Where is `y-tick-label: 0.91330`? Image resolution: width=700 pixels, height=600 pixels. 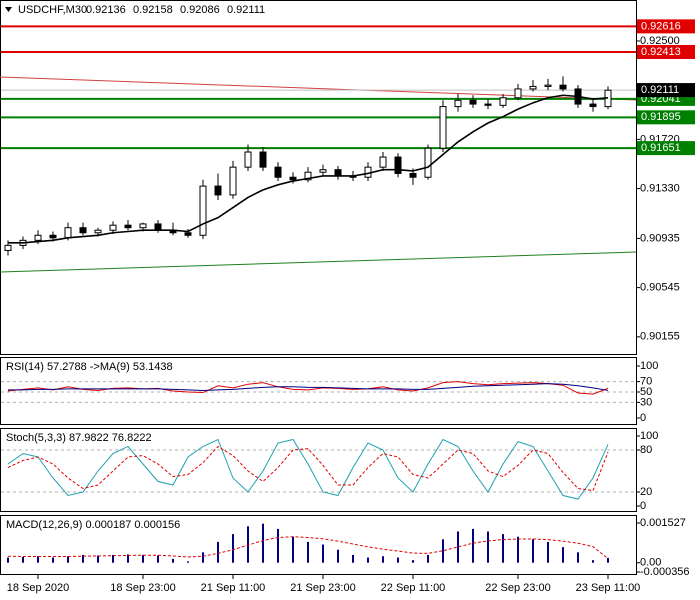
y-tick-label: 0.91330 is located at coordinates (660, 189).